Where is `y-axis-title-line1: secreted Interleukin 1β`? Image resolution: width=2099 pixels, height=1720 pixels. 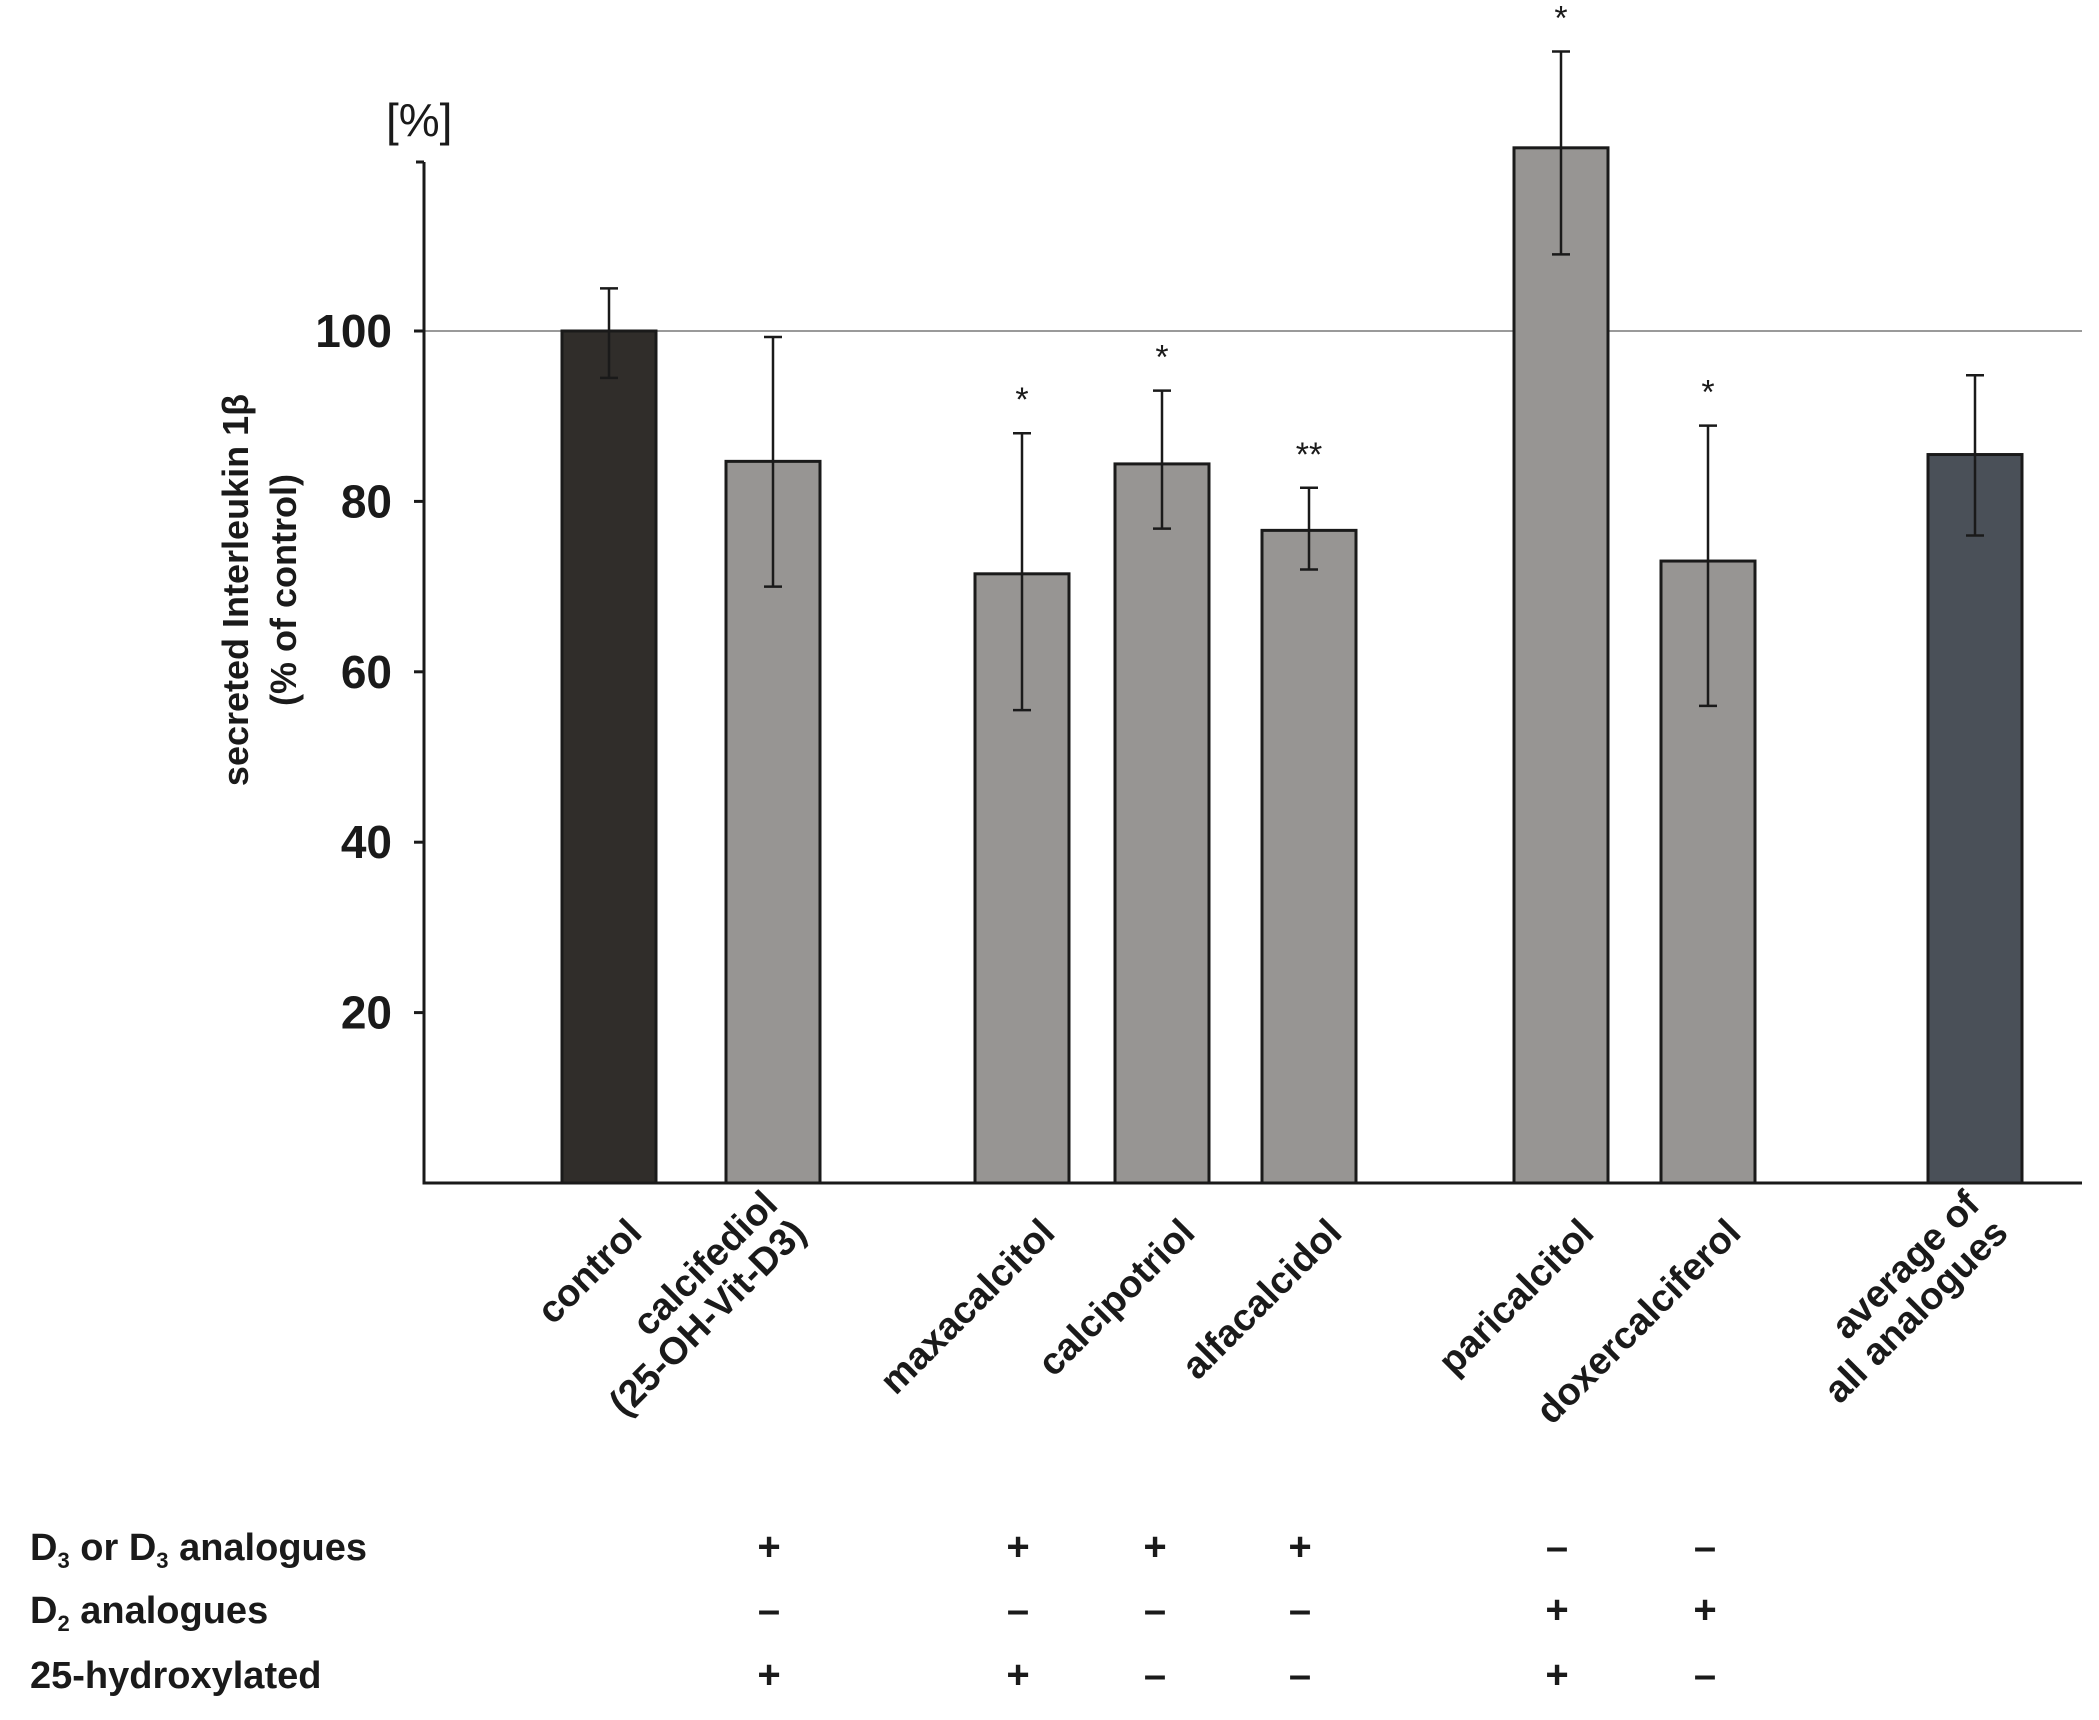 y-axis-title-line1: secreted Interleukin 1β is located at coordinates (235, 590).